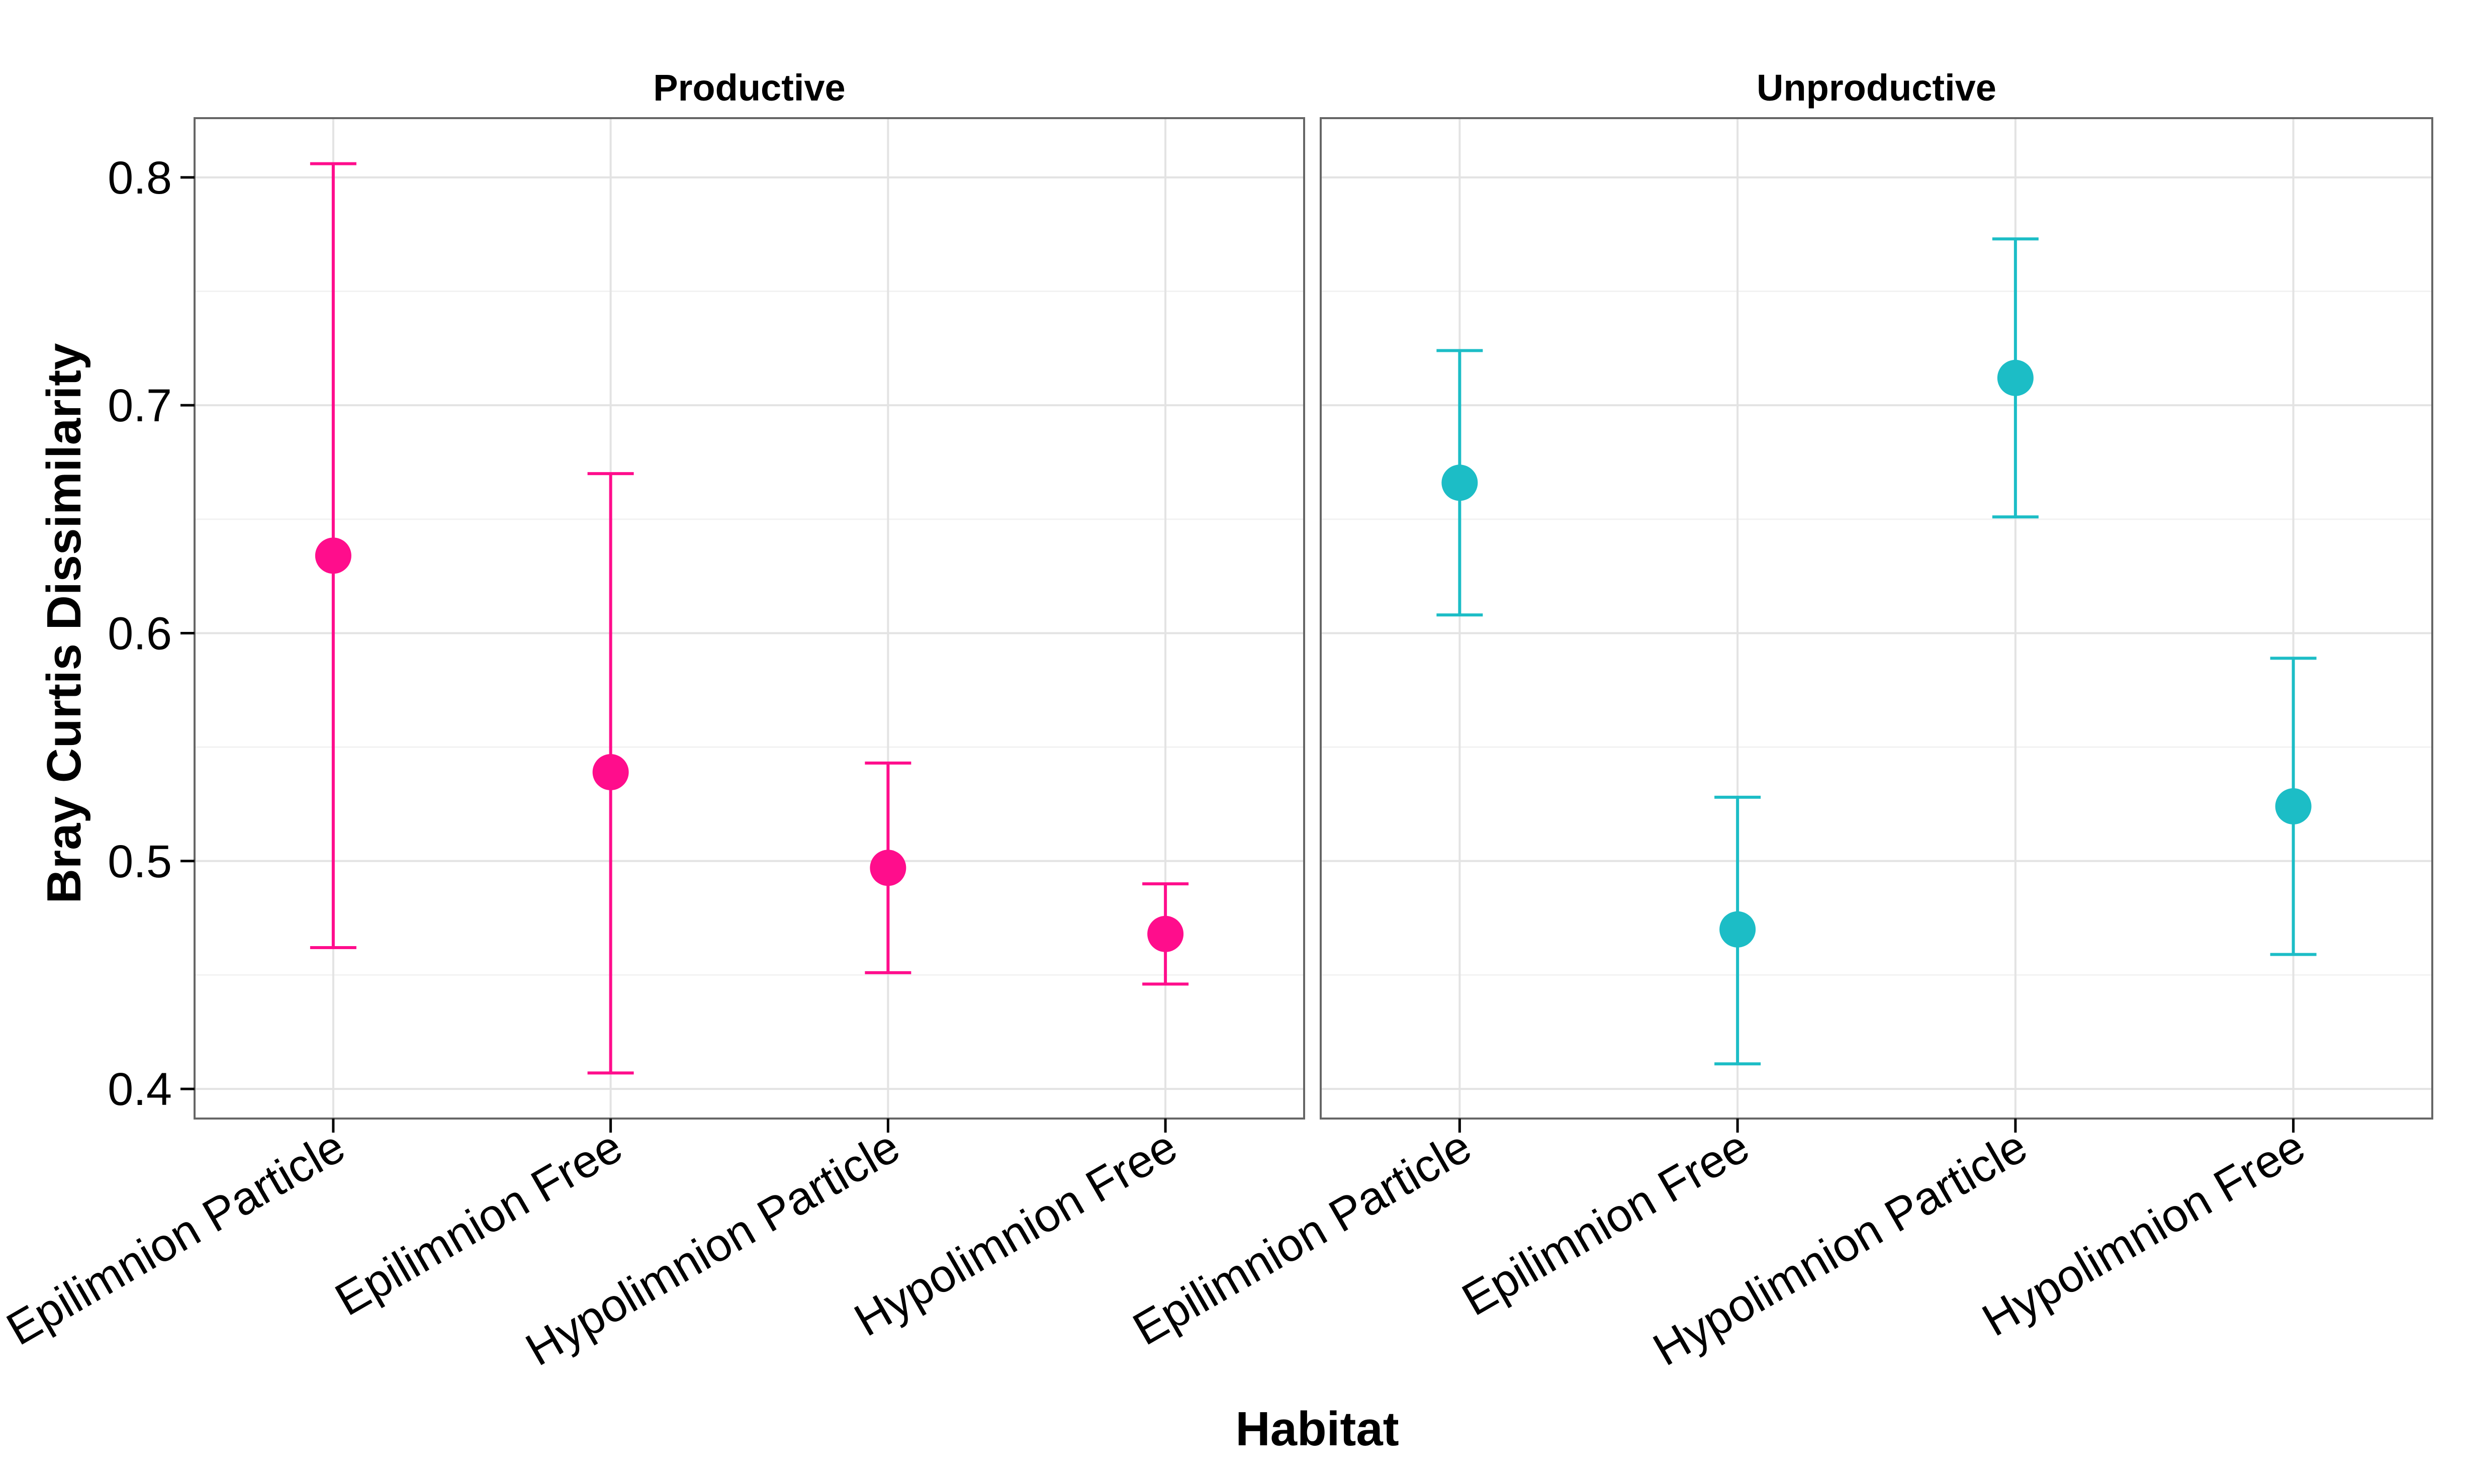 Image resolution: width=2474 pixels, height=1484 pixels. What do you see at coordinates (140, 862) in the screenshot?
I see `y-tick-label: 0.5` at bounding box center [140, 862].